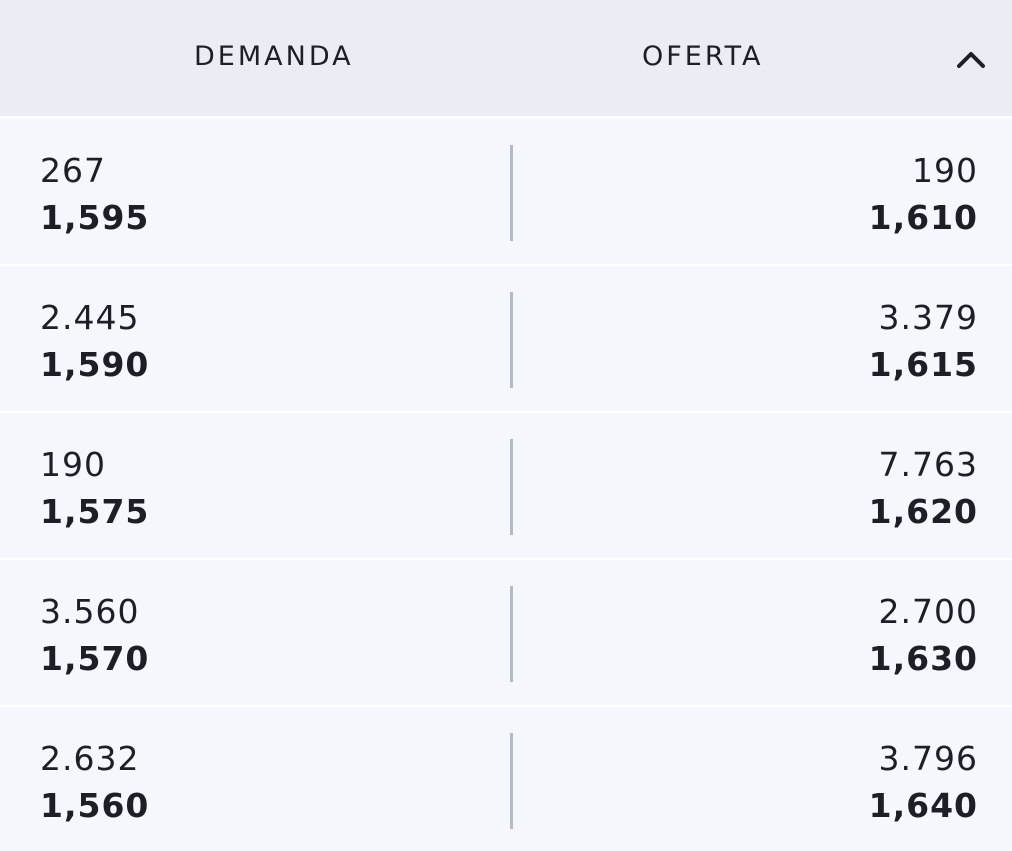 This screenshot has width=1012, height=851. What do you see at coordinates (73, 170) in the screenshot?
I see `bid-quantity: 267` at bounding box center [73, 170].